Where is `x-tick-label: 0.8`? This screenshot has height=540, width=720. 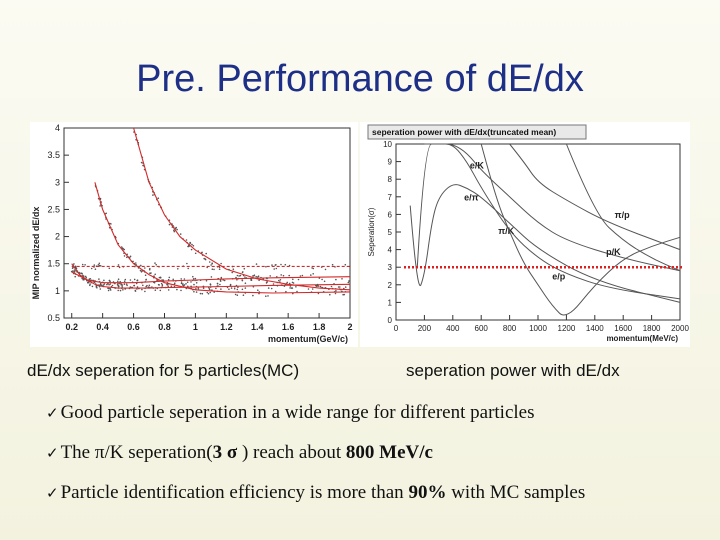
x-tick-label: 0.8 is located at coordinates (164, 327).